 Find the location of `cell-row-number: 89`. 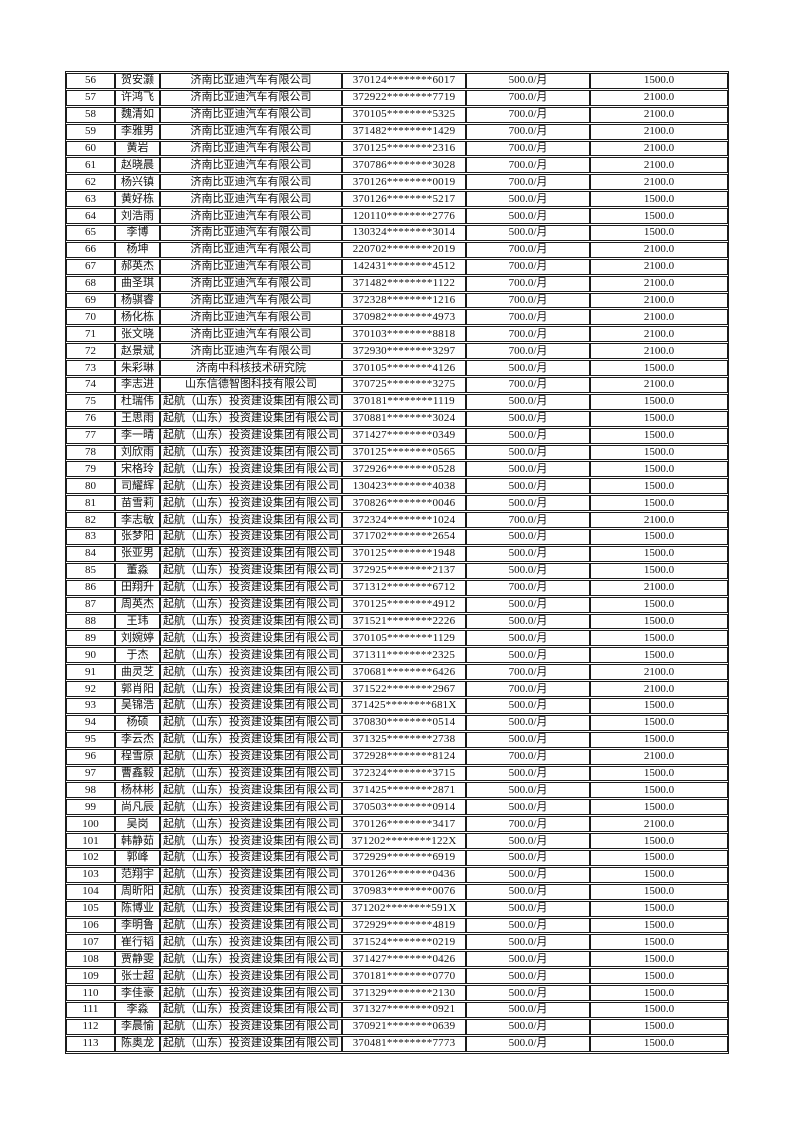

cell-row-number: 89 is located at coordinates (90, 638).